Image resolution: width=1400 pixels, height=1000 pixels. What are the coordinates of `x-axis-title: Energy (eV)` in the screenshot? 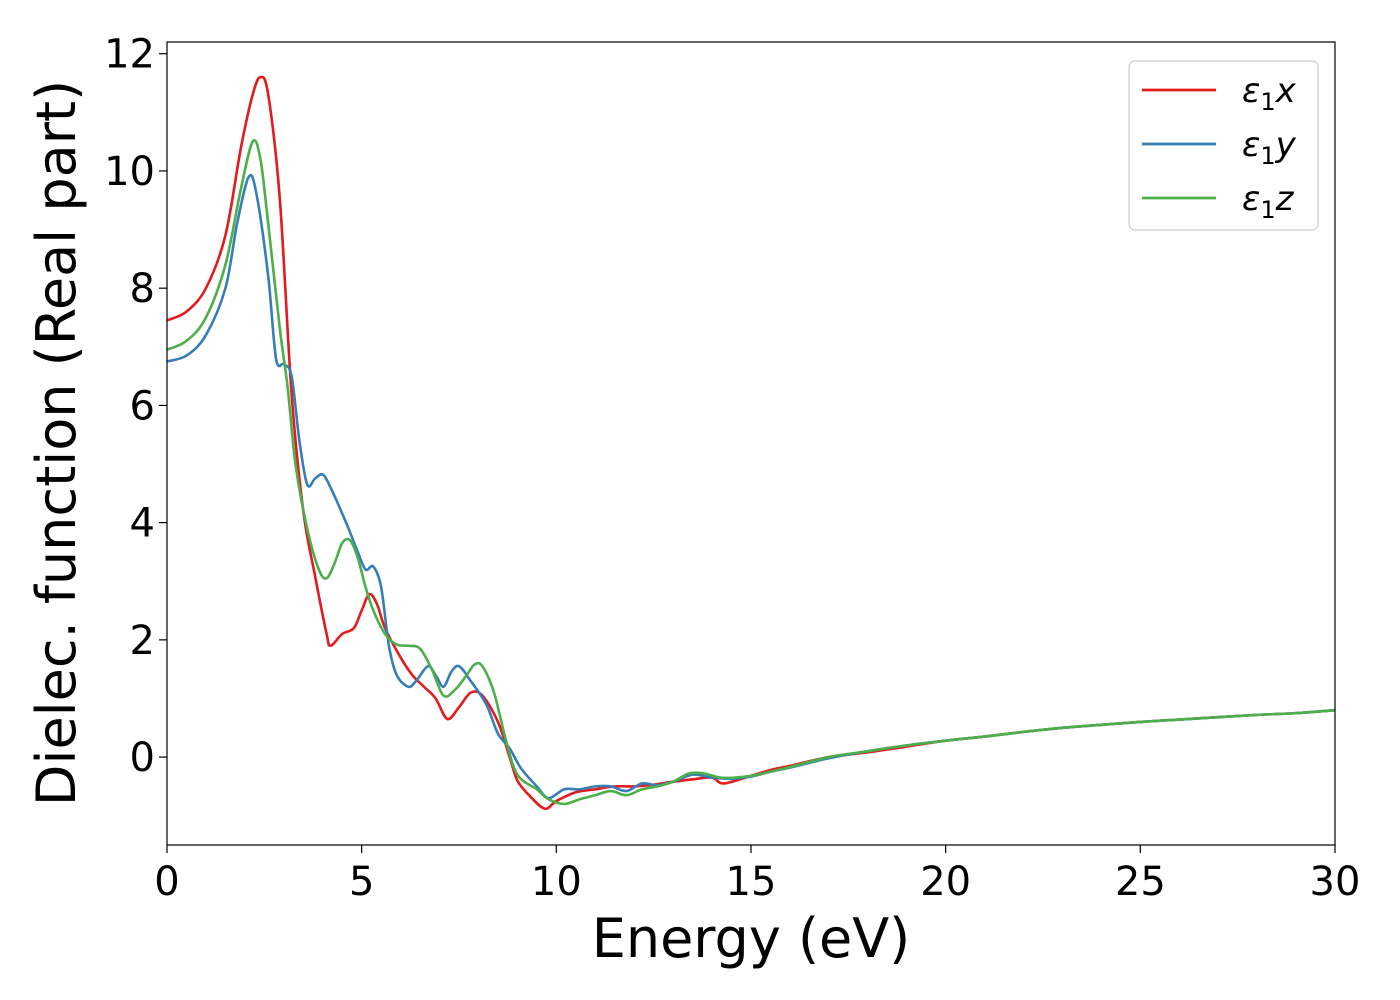 It's located at (751, 938).